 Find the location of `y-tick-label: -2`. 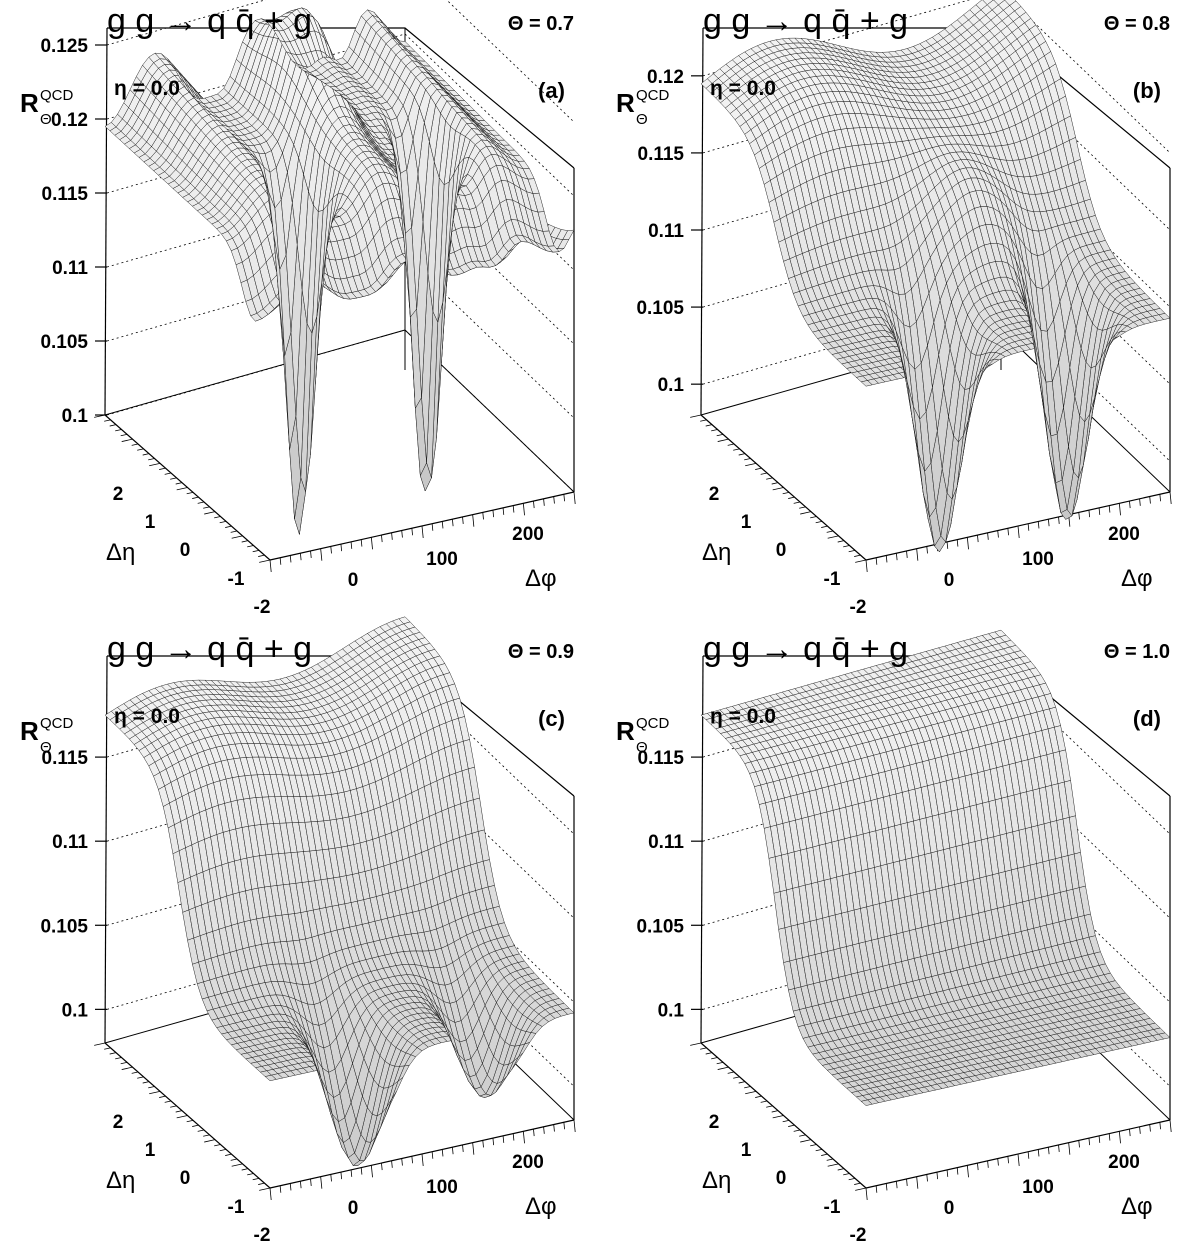

y-tick-label: -2 is located at coordinates (262, 607).